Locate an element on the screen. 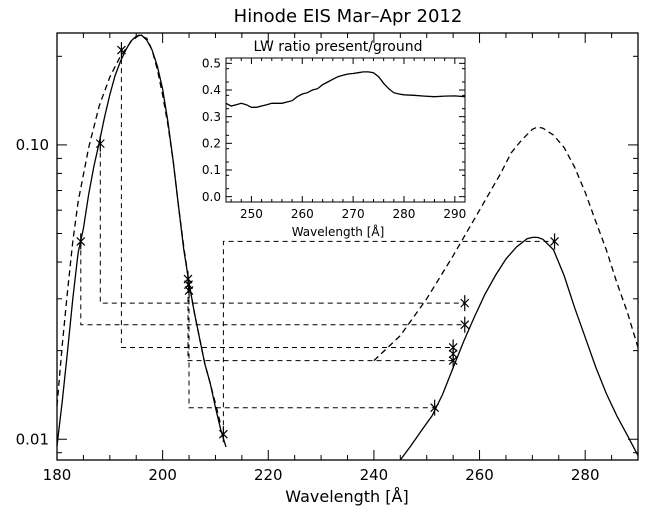 This screenshot has width=658, height=515. inset-plot-area: 250 260 270 280 290 0.0 0.1 0.2 0.3 0.4 0.5 is located at coordinates (334, 139).